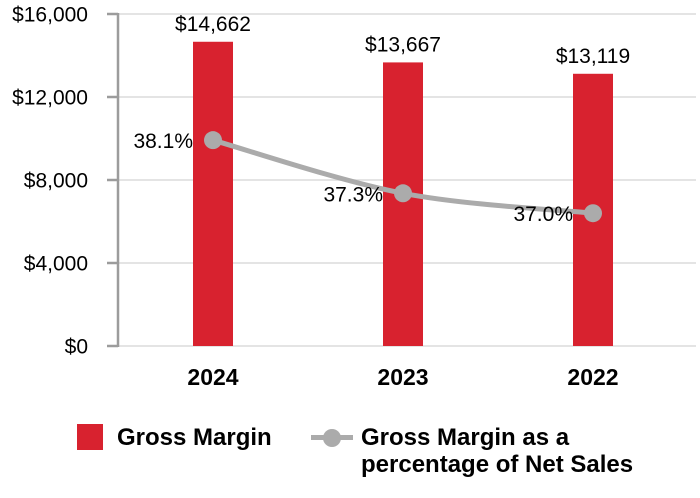  I want to click on legend-label-percentage-line2: percentage of Net Sales, so click(497, 464).